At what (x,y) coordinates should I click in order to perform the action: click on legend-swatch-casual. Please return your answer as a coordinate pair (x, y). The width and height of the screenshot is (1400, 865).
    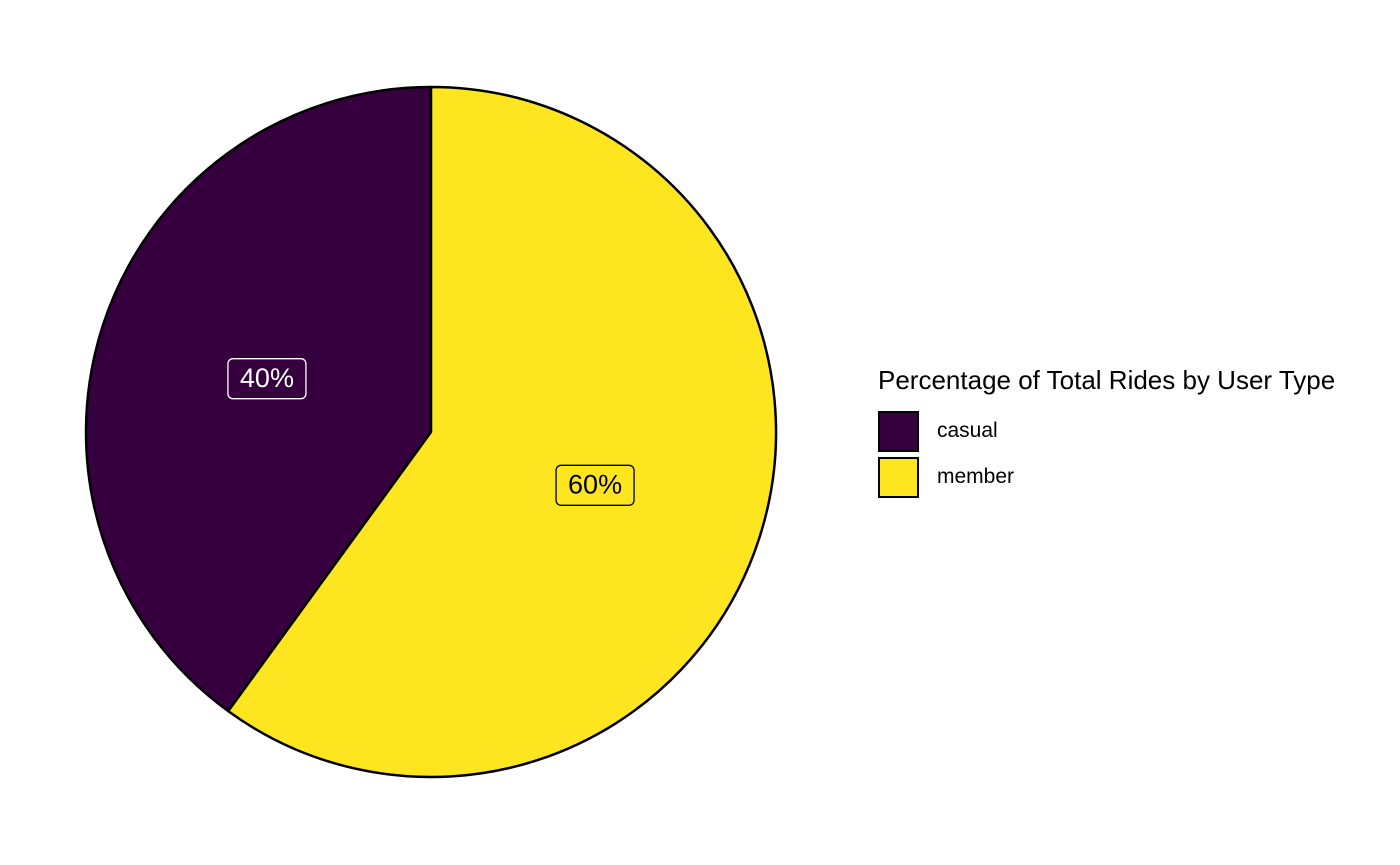
    Looking at the image, I should click on (898, 431).